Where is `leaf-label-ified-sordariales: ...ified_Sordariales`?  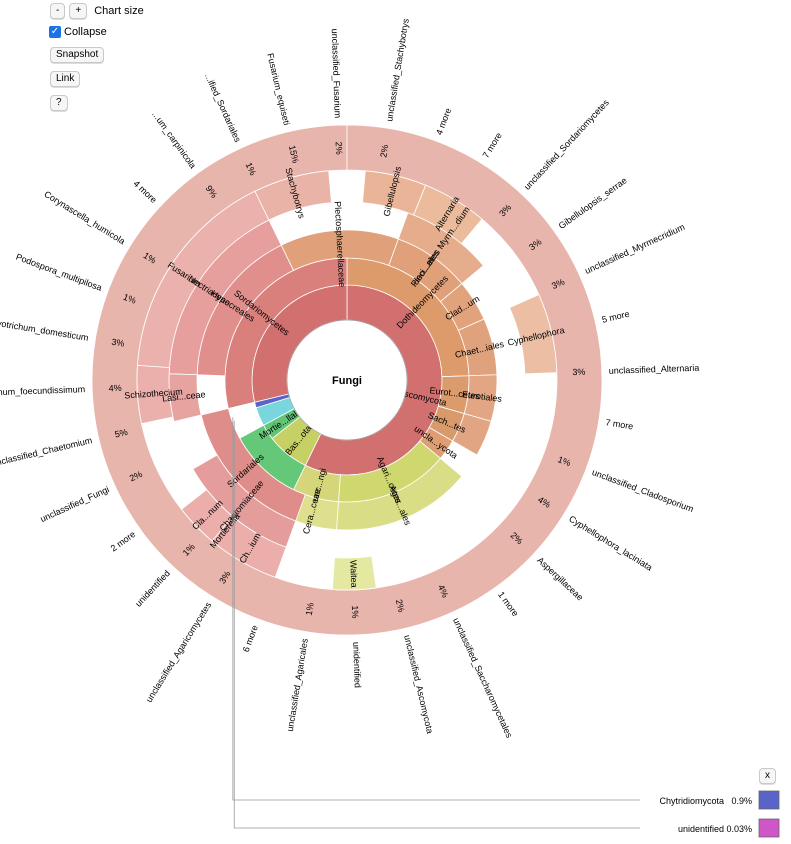
leaf-label-ified-sordariales: ...ified_Sordariales is located at coordinates (223, 108).